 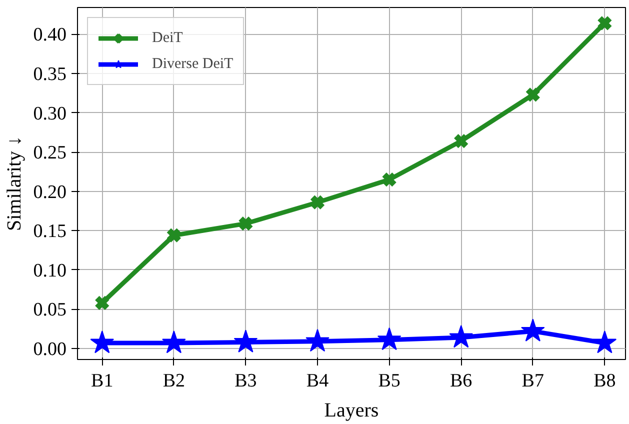 What do you see at coordinates (49, 35) in the screenshot?
I see `y-tick-label: 0.40` at bounding box center [49, 35].